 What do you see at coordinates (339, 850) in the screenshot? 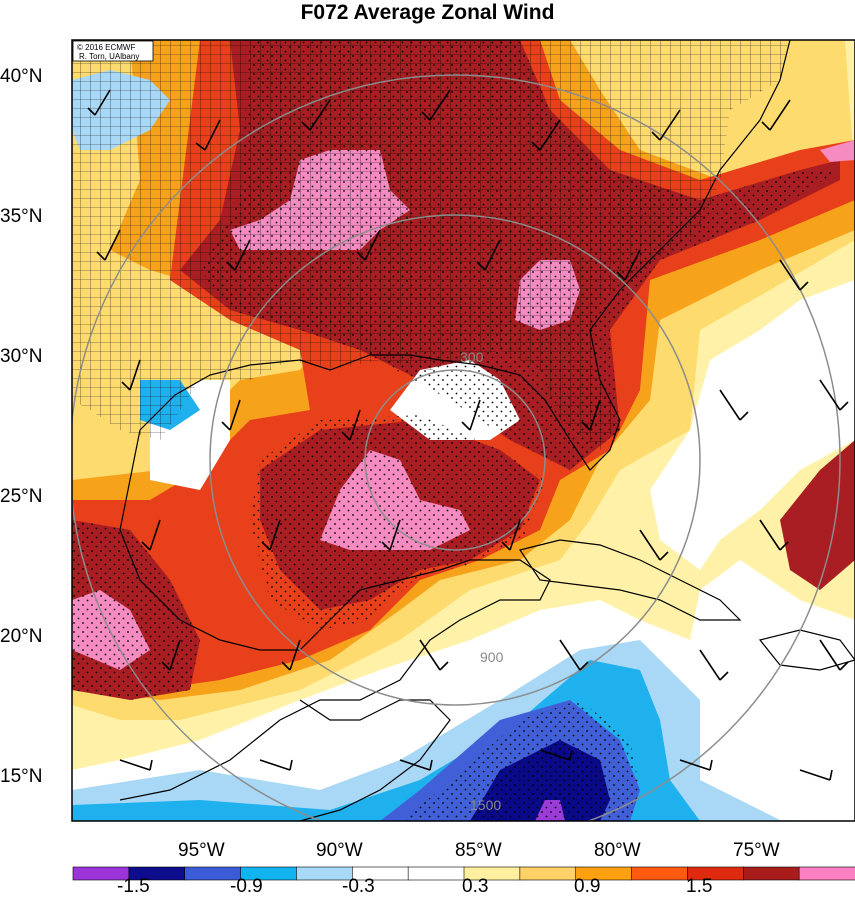
I see `lon-label-90w: 90°W` at bounding box center [339, 850].